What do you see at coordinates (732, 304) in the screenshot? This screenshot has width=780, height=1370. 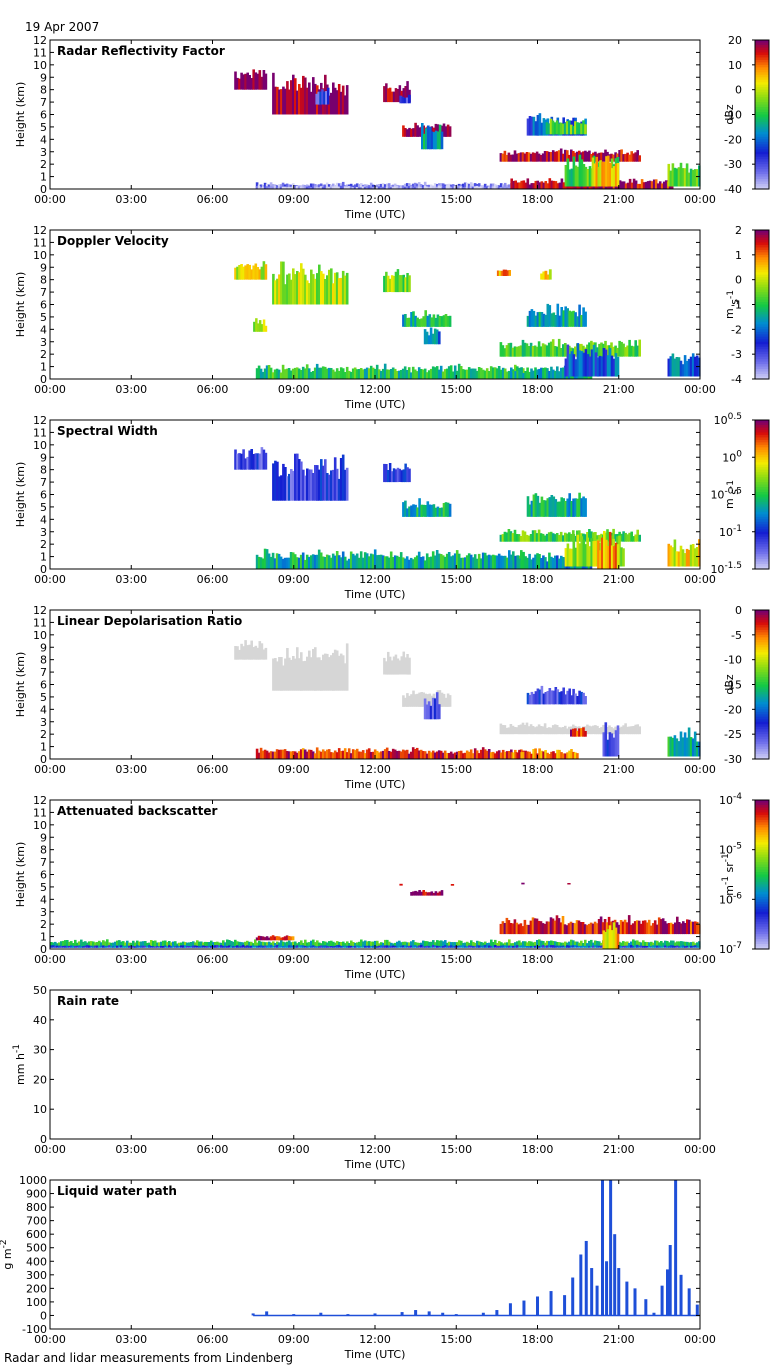 I see `colorbar-unit-2: m s-1` at bounding box center [732, 304].